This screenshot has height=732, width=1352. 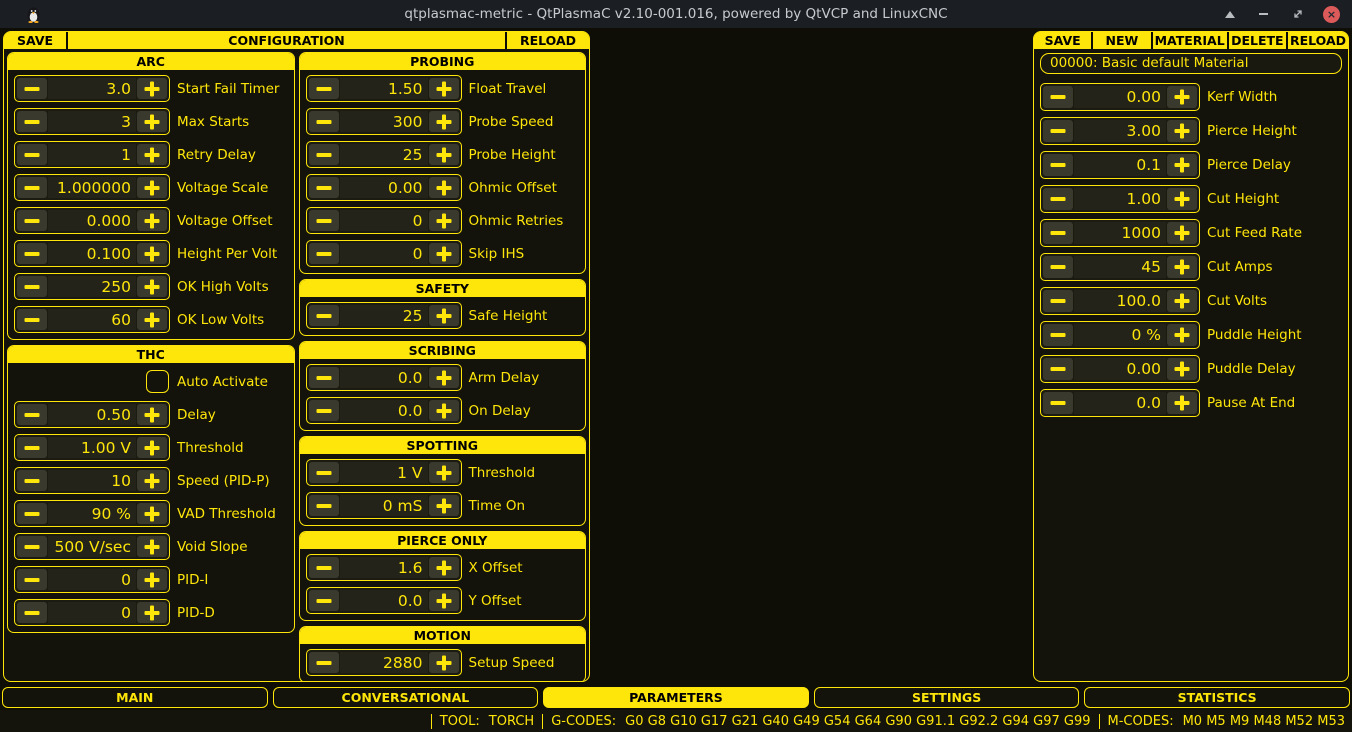 I want to click on material-reload-button: RELOAD, so click(x=1316, y=40).